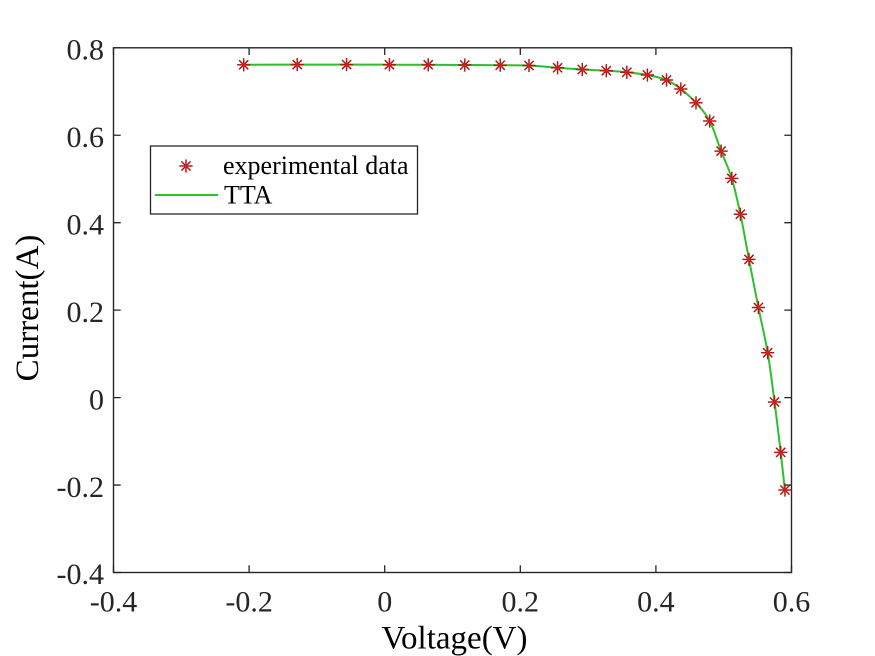  What do you see at coordinates (28, 308) in the screenshot?
I see `svg-text: Current(A)` at bounding box center [28, 308].